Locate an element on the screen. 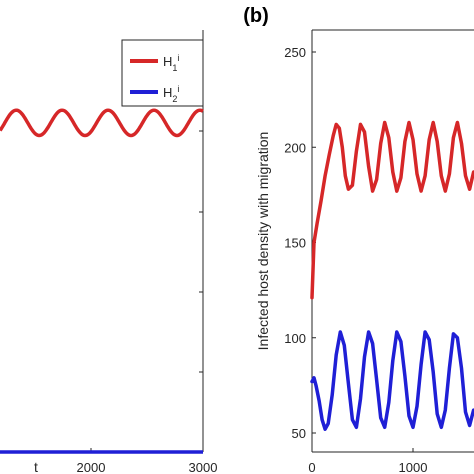  panel-a-x-tick-label: 2000 is located at coordinates (91, 467).